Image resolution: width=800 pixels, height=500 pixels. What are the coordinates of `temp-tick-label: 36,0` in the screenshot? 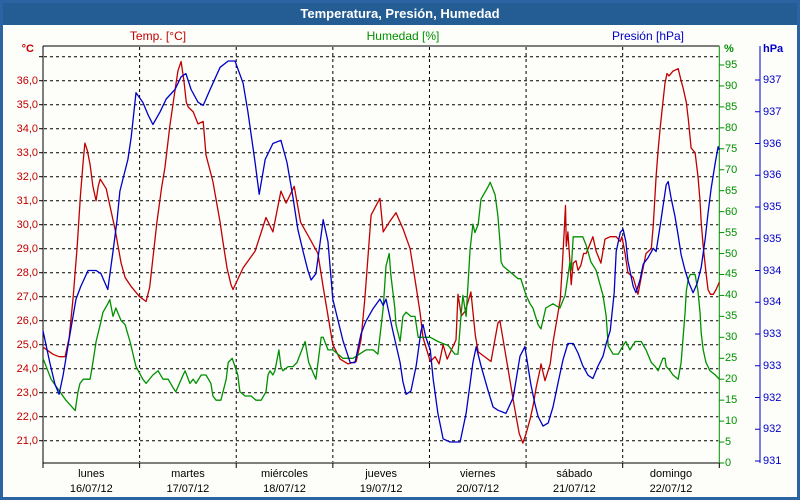 It's located at (27, 80).